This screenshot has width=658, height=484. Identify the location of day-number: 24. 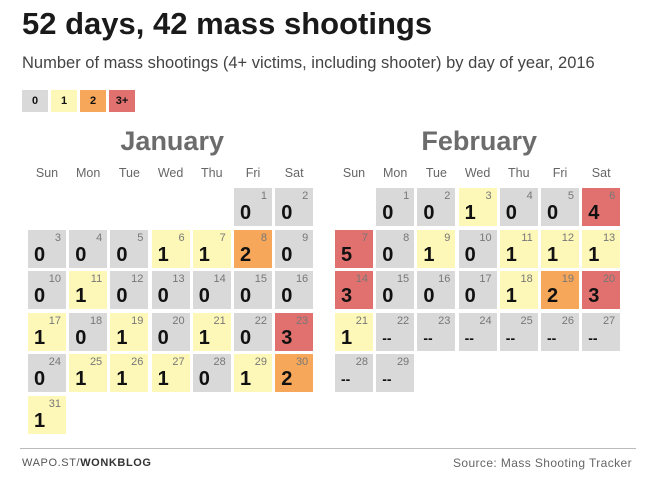
(485, 320).